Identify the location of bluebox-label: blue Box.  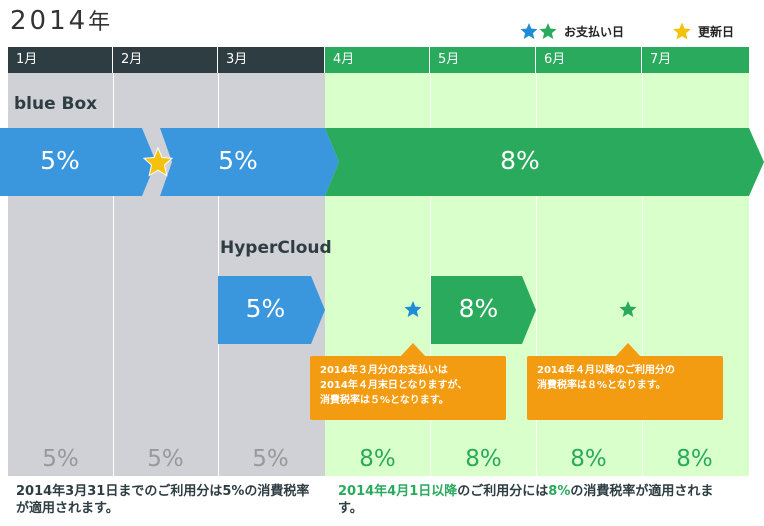
(56, 104).